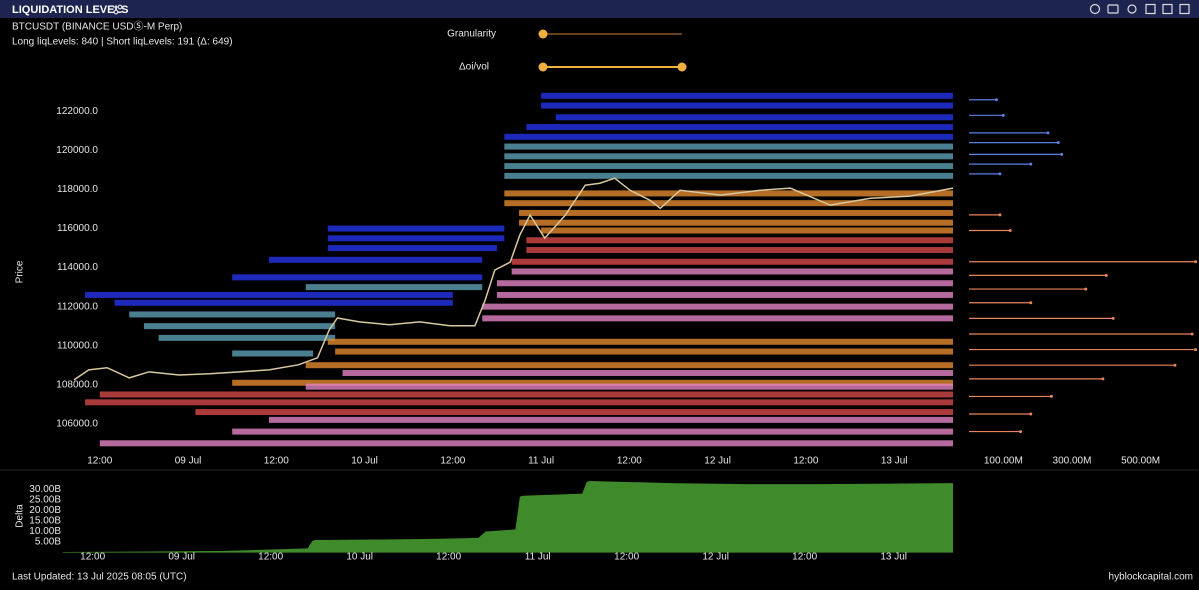 Image resolution: width=1199 pixels, height=590 pixels. What do you see at coordinates (20, 271) in the screenshot?
I see `y-axis-label: Price` at bounding box center [20, 271].